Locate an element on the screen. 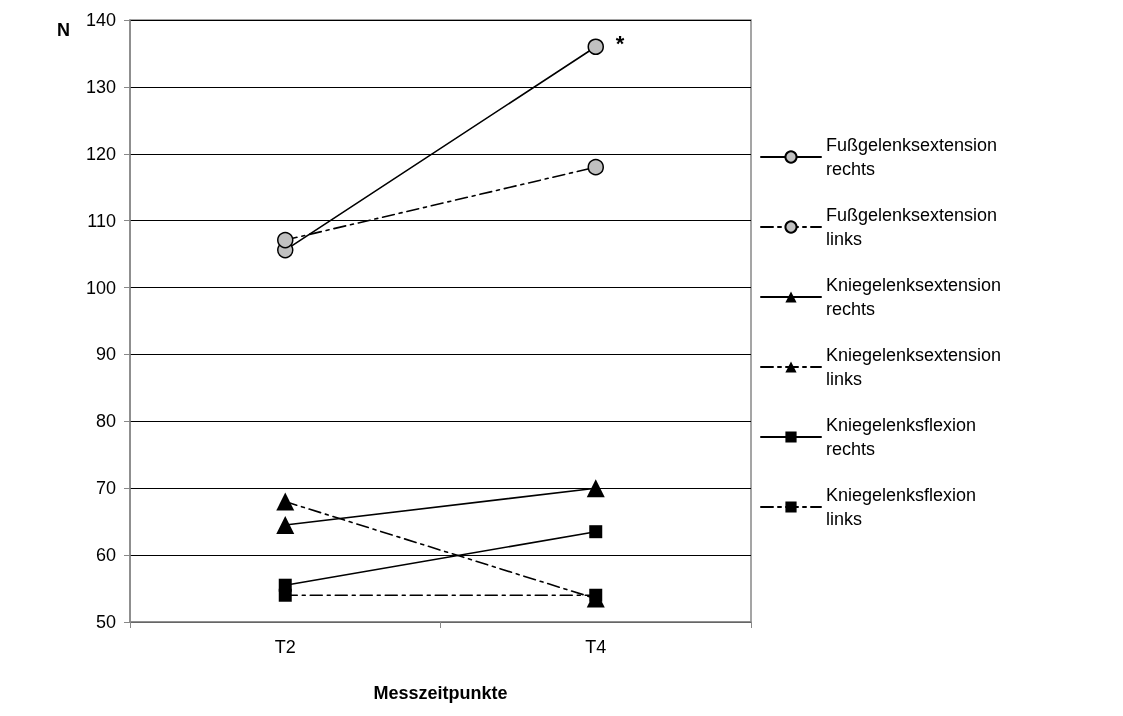 The width and height of the screenshot is (1123, 716). legend-label: Fußgelenksextension links is located at coordinates (912, 227).